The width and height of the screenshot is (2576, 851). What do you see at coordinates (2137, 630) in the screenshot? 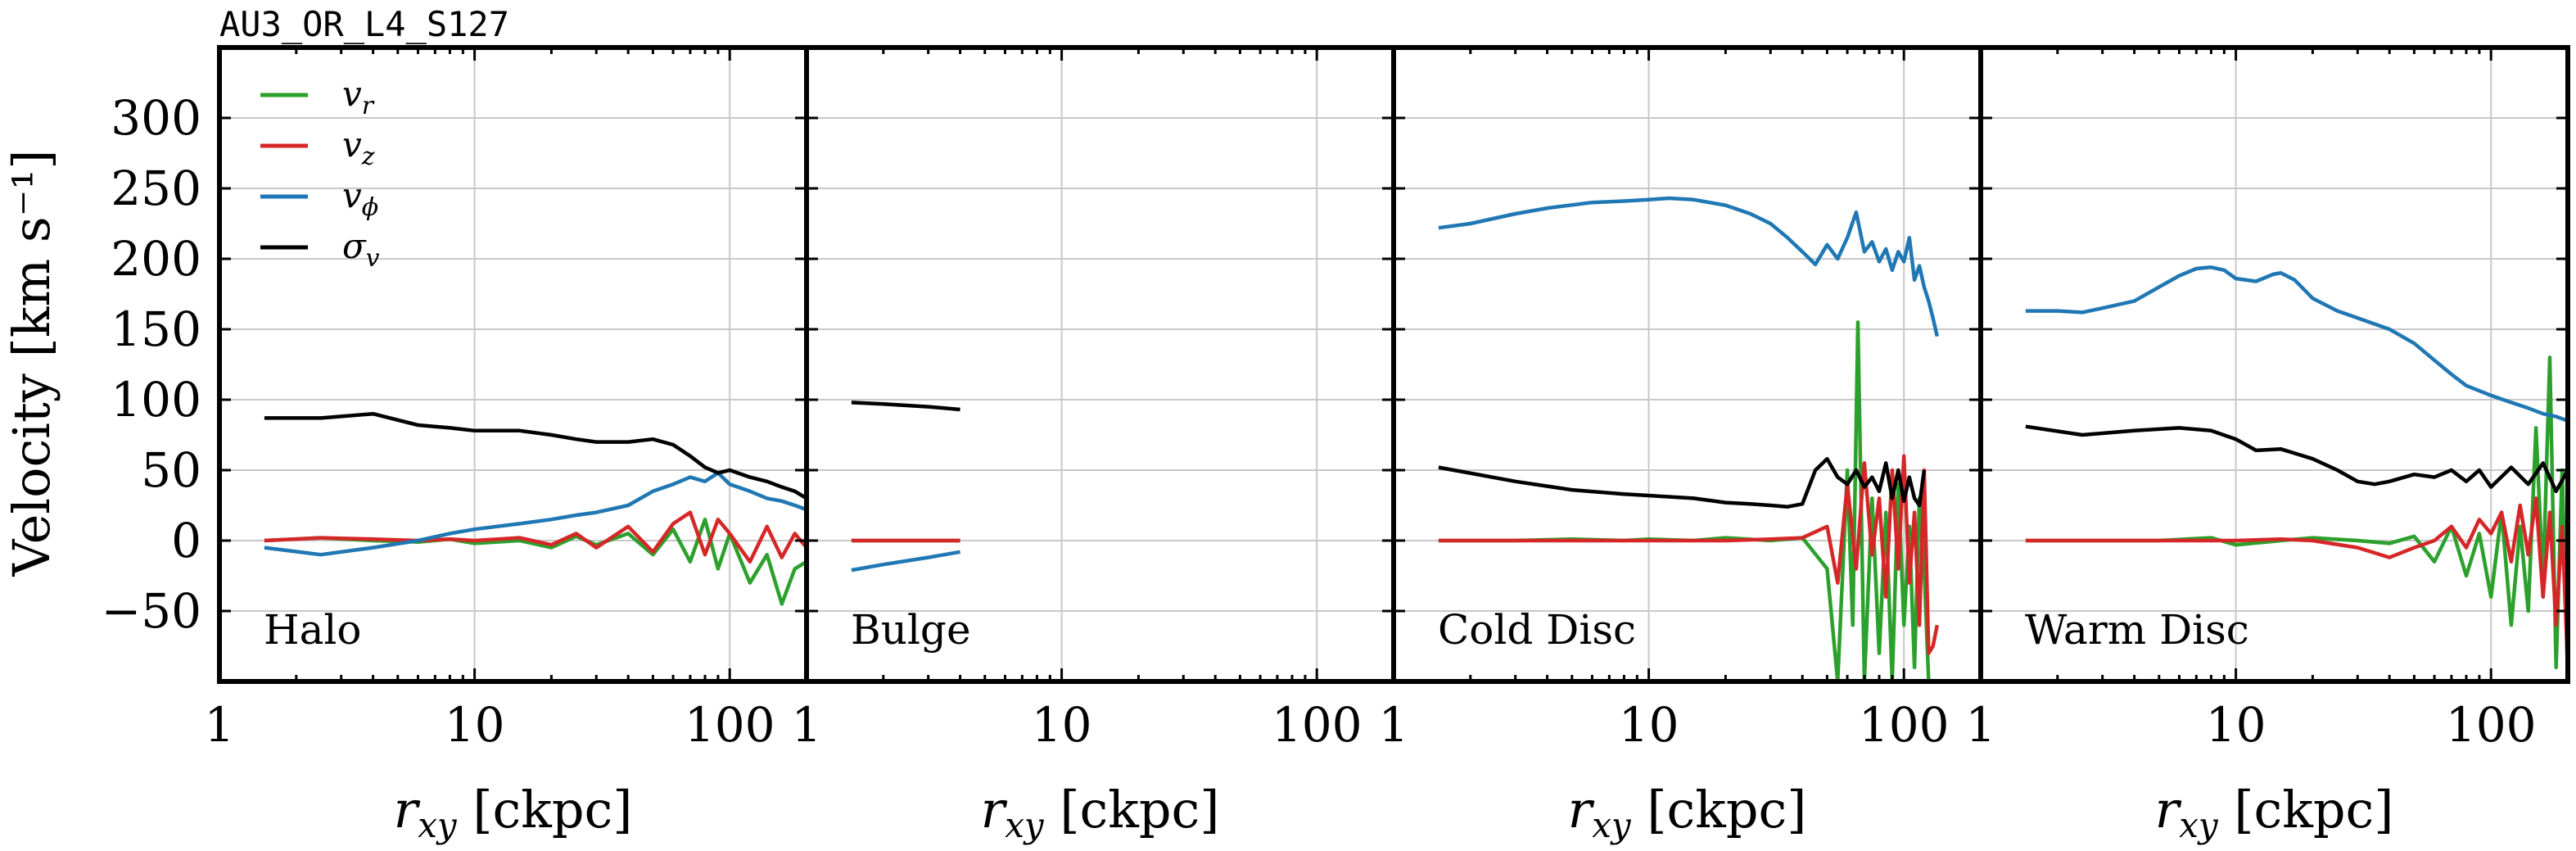
I see `panel-label: Warm Disc` at bounding box center [2137, 630].